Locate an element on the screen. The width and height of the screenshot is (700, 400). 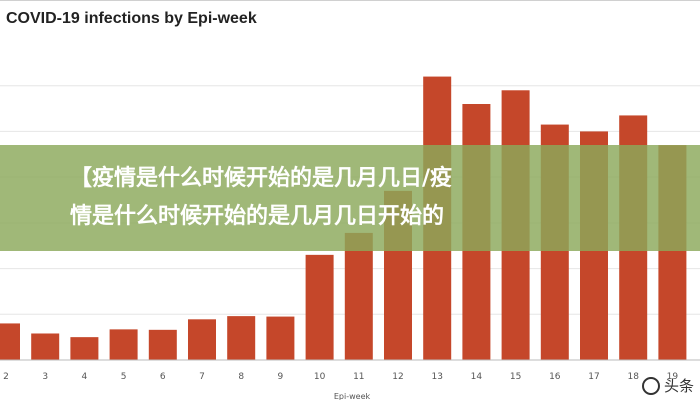
headline-line-2: 情是什么时候开始的是几月几日开始的 is located at coordinates (257, 216).